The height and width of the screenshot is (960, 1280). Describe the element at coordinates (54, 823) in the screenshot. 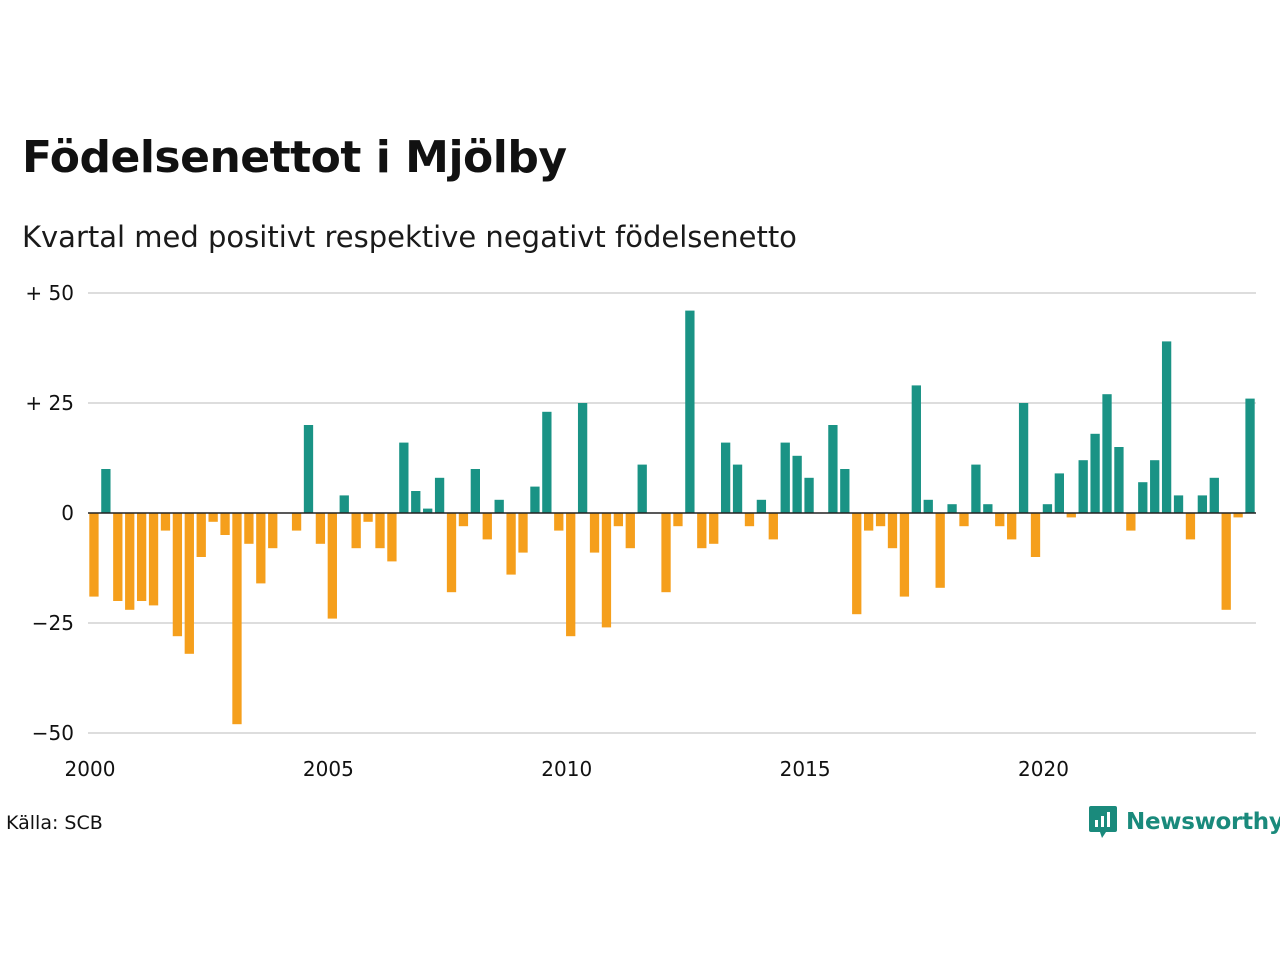

I see `source-note: Källa: SCB` at that location.